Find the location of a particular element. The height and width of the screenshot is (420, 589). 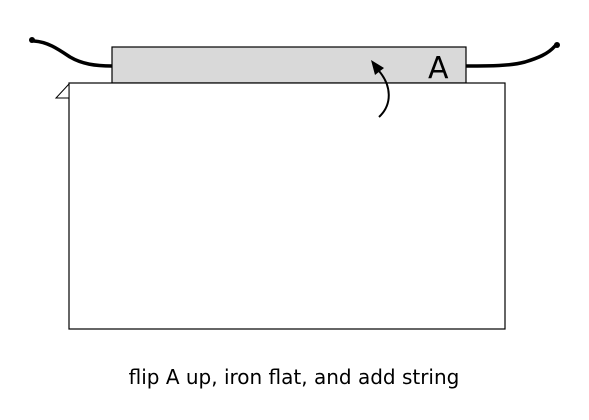

arrowhead-icon is located at coordinates (377, 67).